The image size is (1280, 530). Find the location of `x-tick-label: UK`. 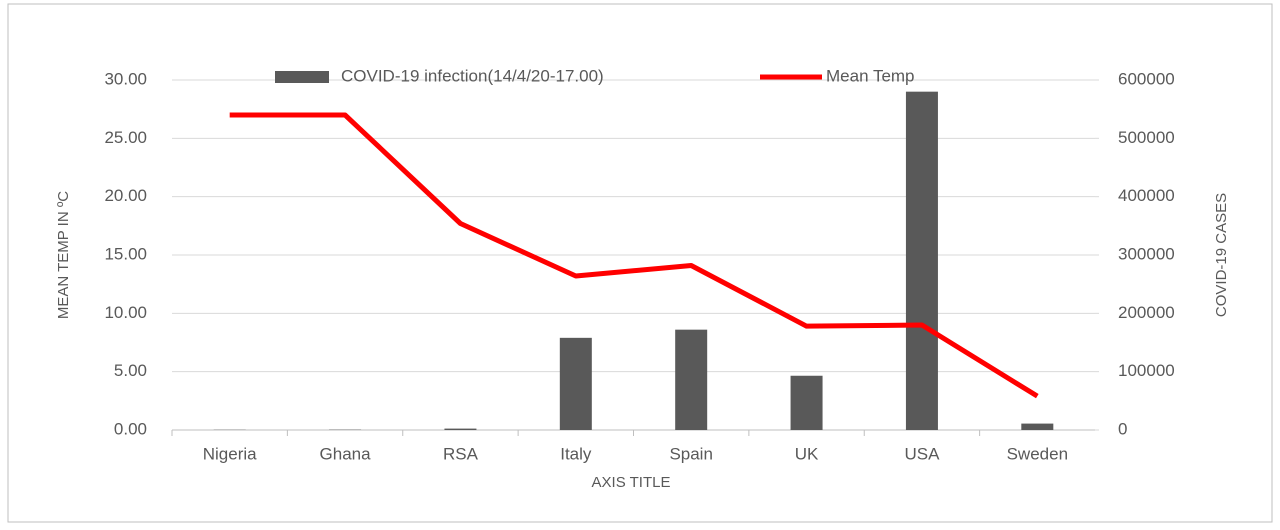

x-tick-label: UK is located at coordinates (807, 453).